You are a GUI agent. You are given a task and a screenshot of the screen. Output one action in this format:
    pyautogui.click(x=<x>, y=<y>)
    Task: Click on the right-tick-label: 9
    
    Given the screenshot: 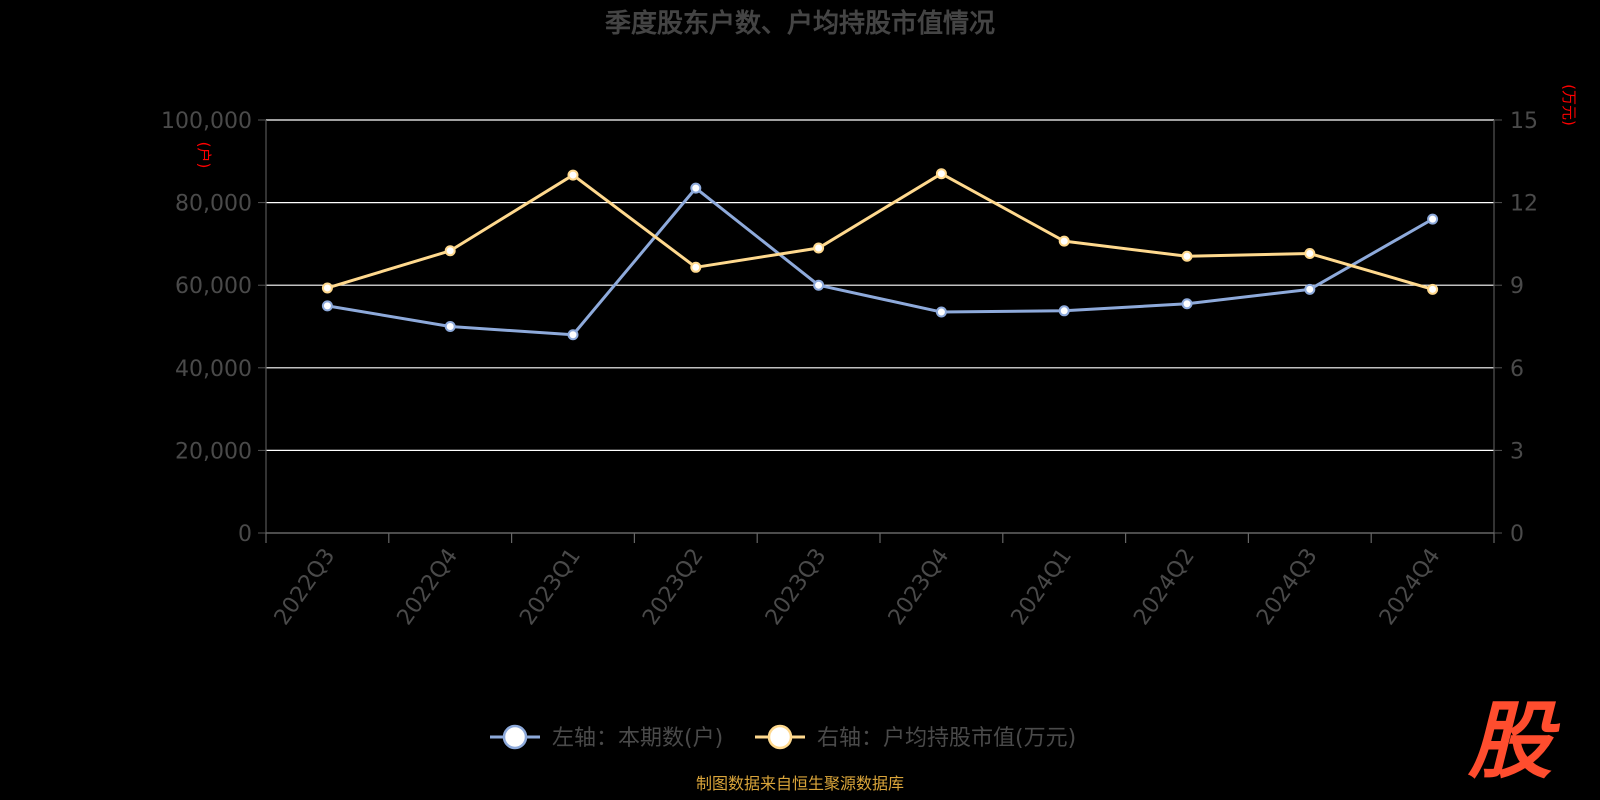 What is the action you would take?
    pyautogui.click(x=1517, y=286)
    